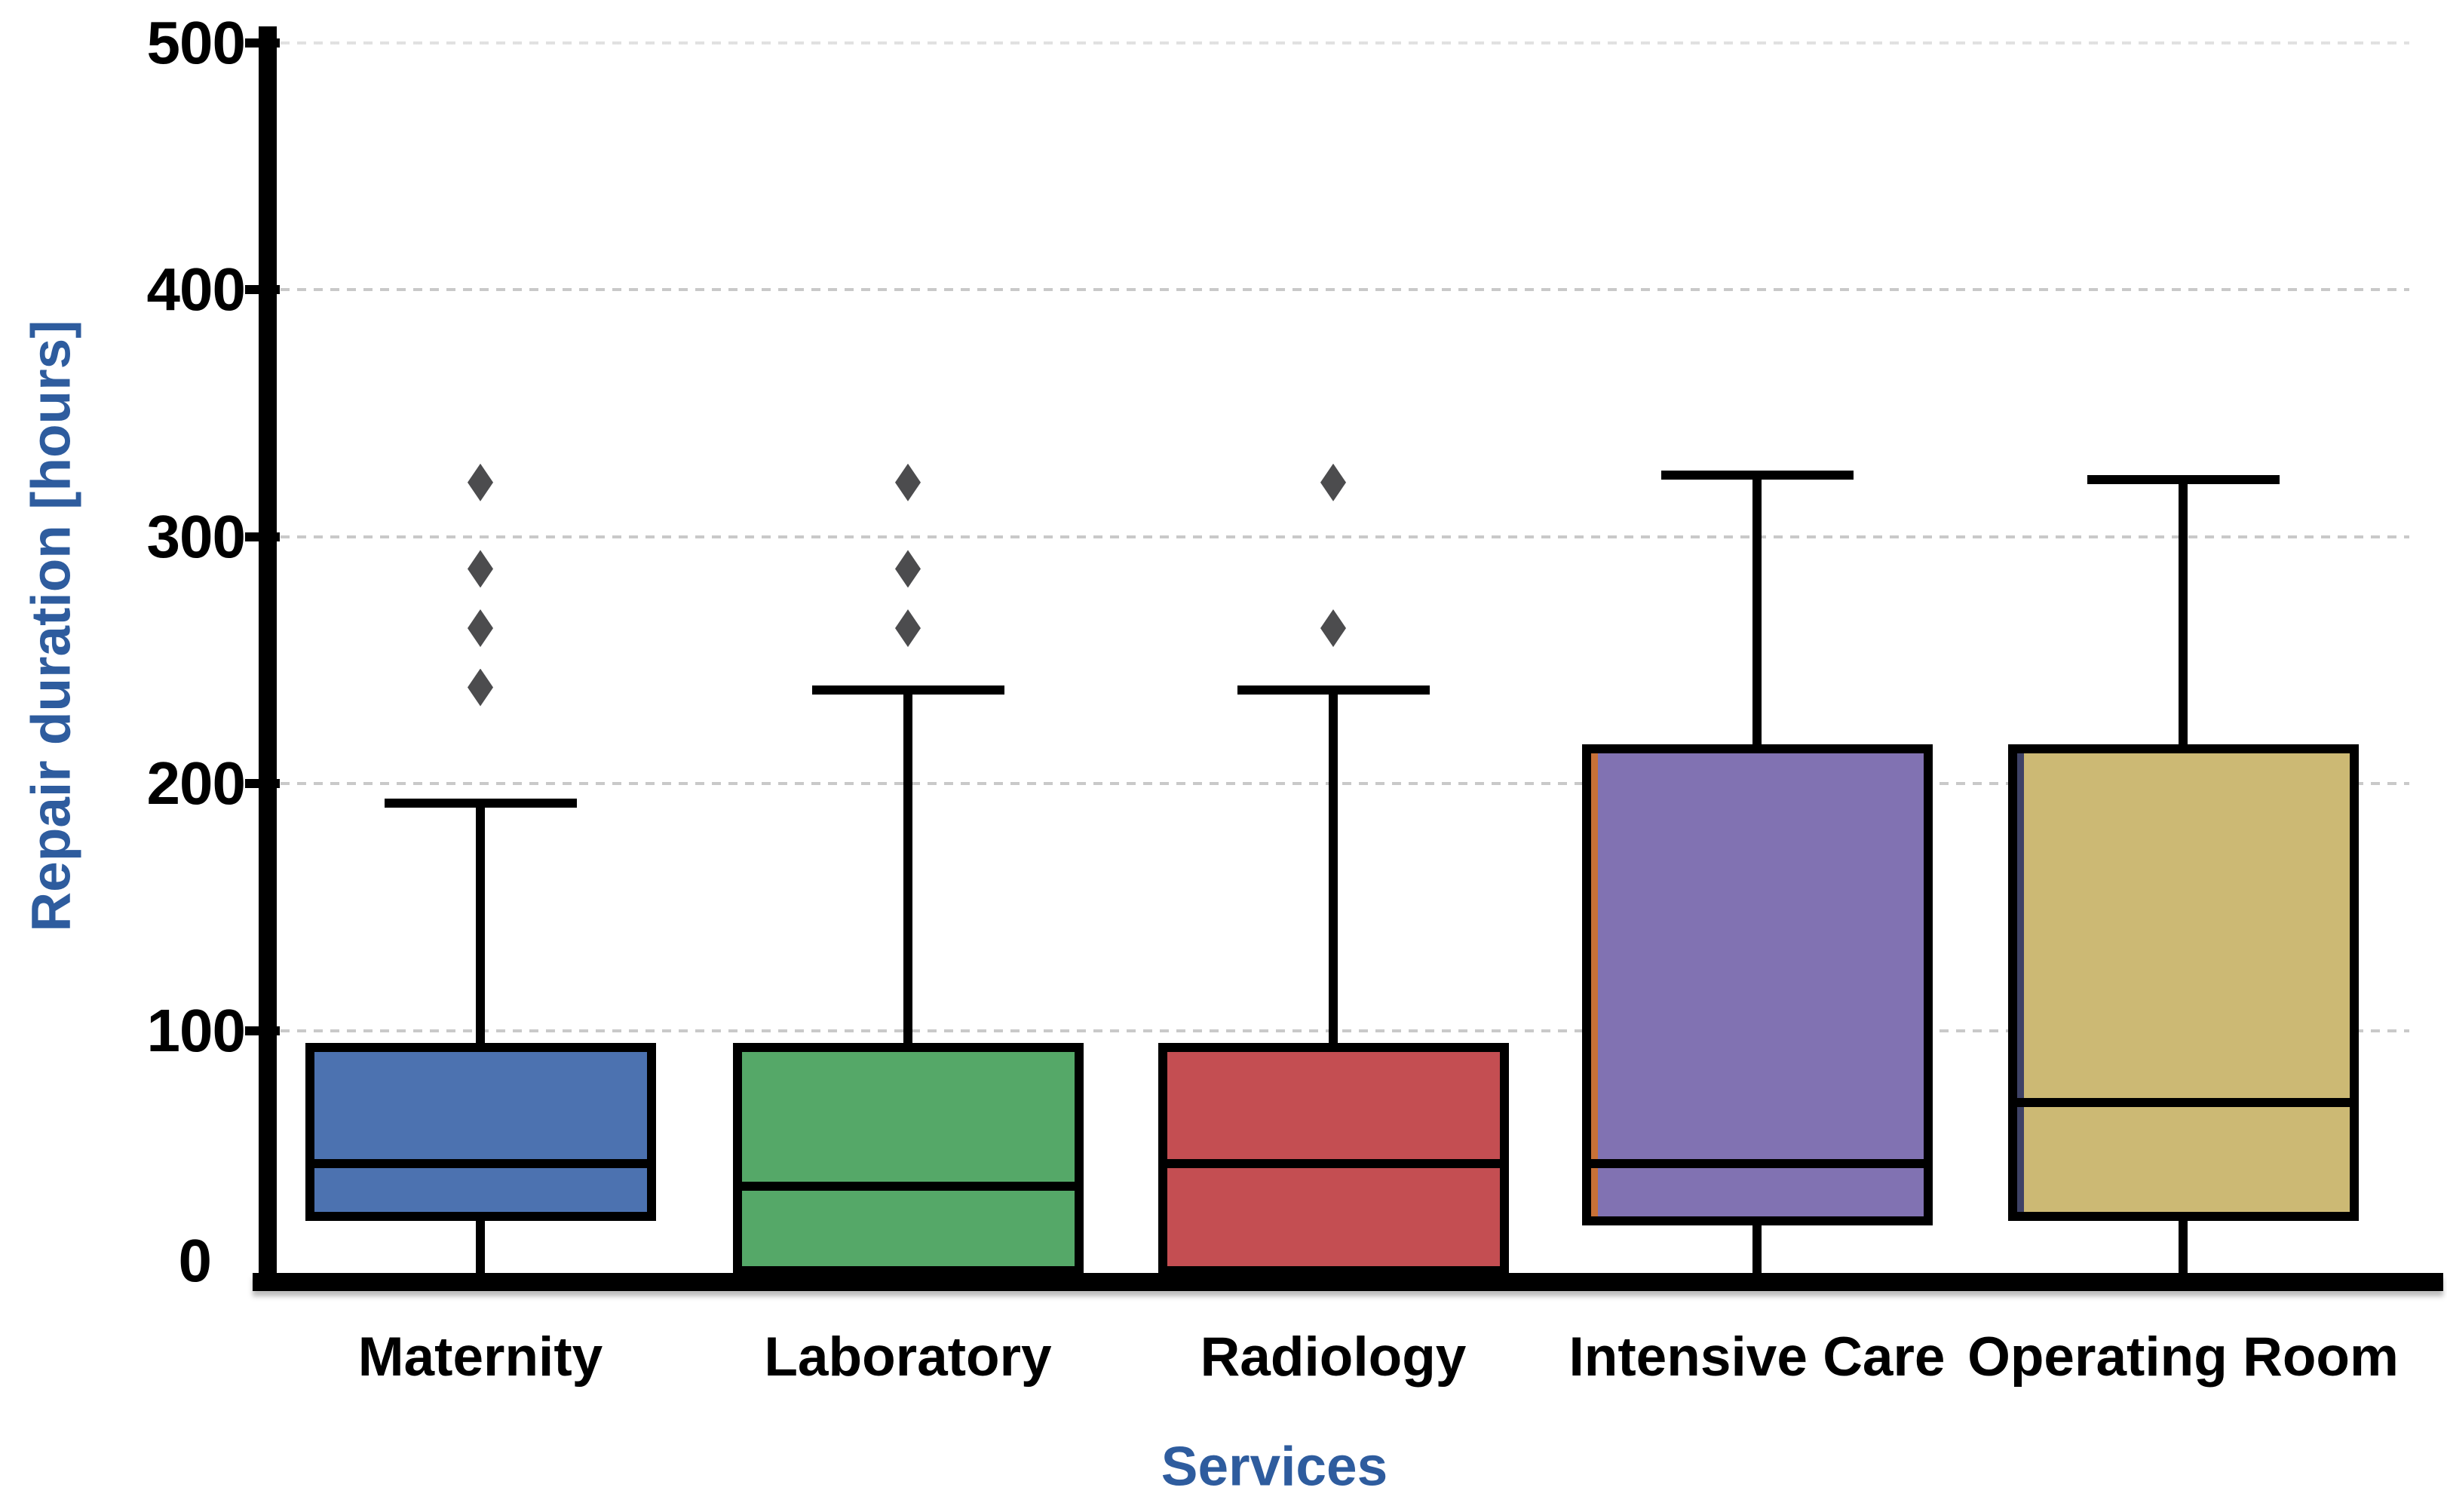 The height and width of the screenshot is (1512, 2447). What do you see at coordinates (908, 1158) in the screenshot?
I see `box-laboratory` at bounding box center [908, 1158].